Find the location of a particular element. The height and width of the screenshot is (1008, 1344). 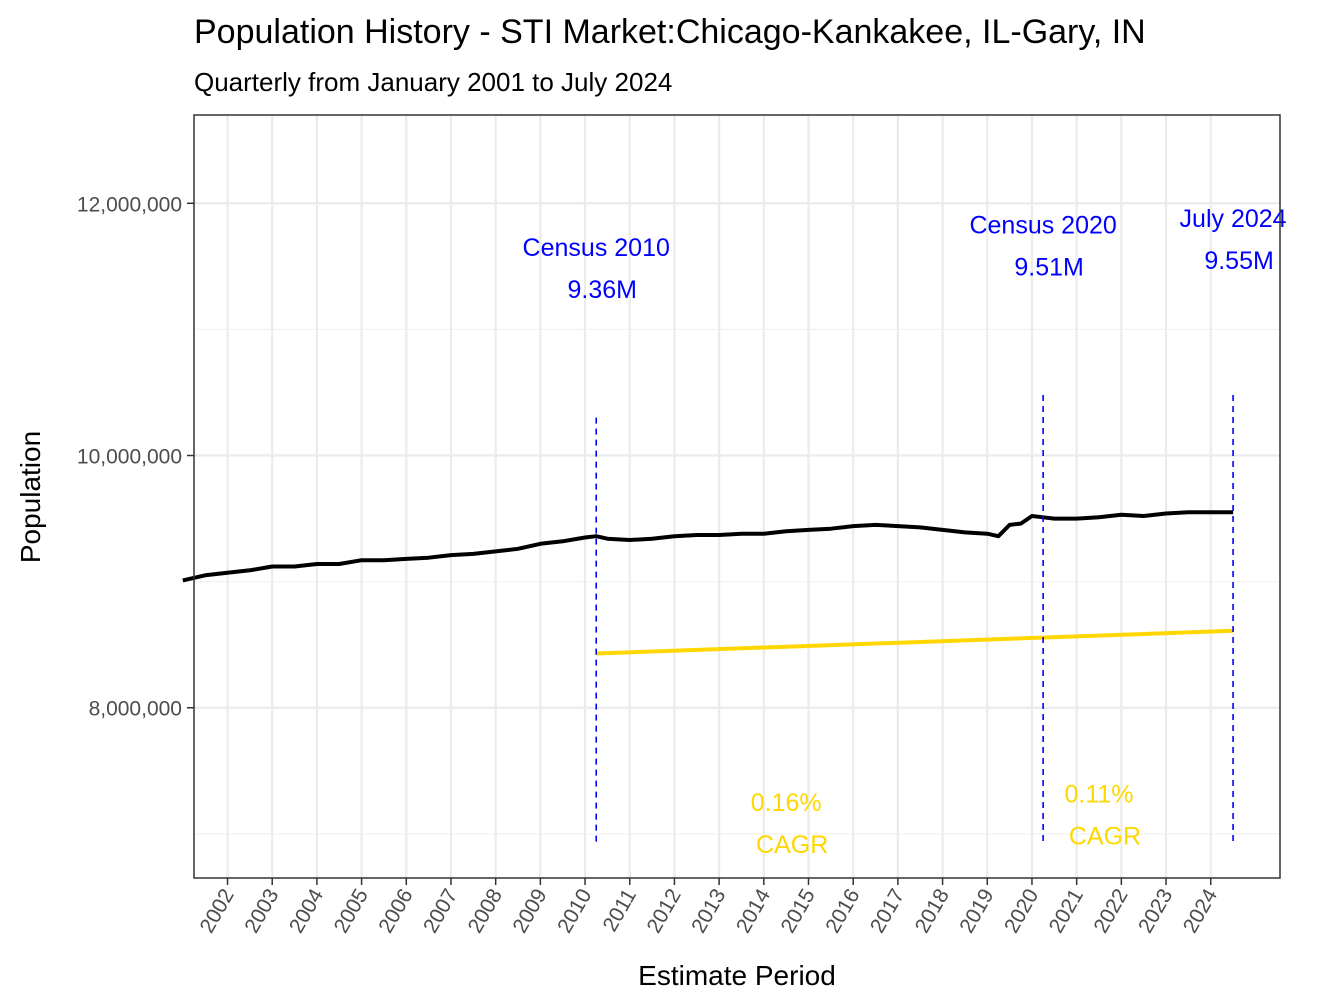

annotation-label: 0.11% CAGR is located at coordinates (1102, 815).